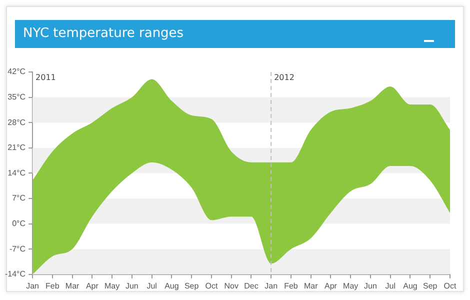 This screenshot has width=470, height=300. I want to click on x-tick-label: Nov, so click(231, 285).